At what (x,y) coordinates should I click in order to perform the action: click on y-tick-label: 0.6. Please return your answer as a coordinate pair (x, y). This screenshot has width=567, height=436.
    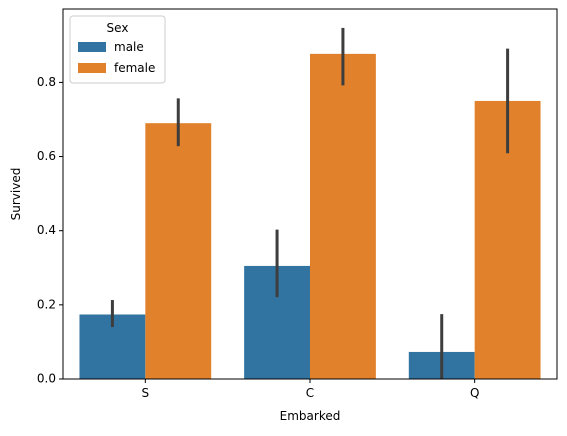
    Looking at the image, I should click on (46, 156).